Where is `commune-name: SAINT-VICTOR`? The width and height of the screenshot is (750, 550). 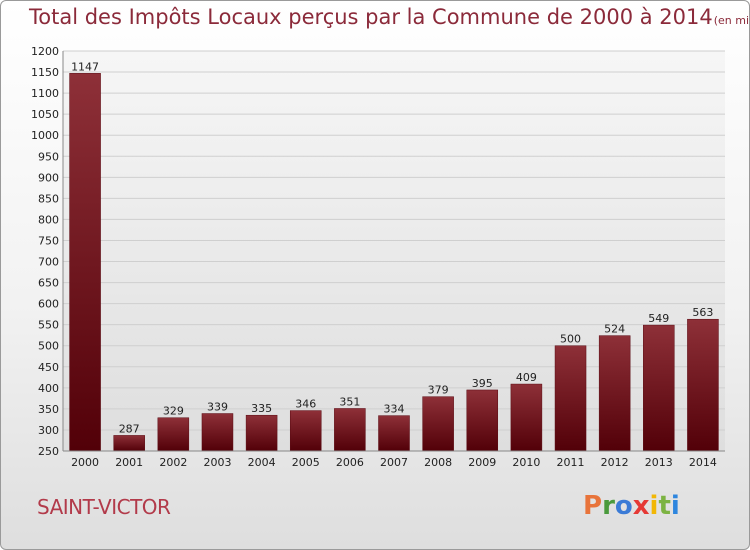 commune-name: SAINT-VICTOR is located at coordinates (104, 507).